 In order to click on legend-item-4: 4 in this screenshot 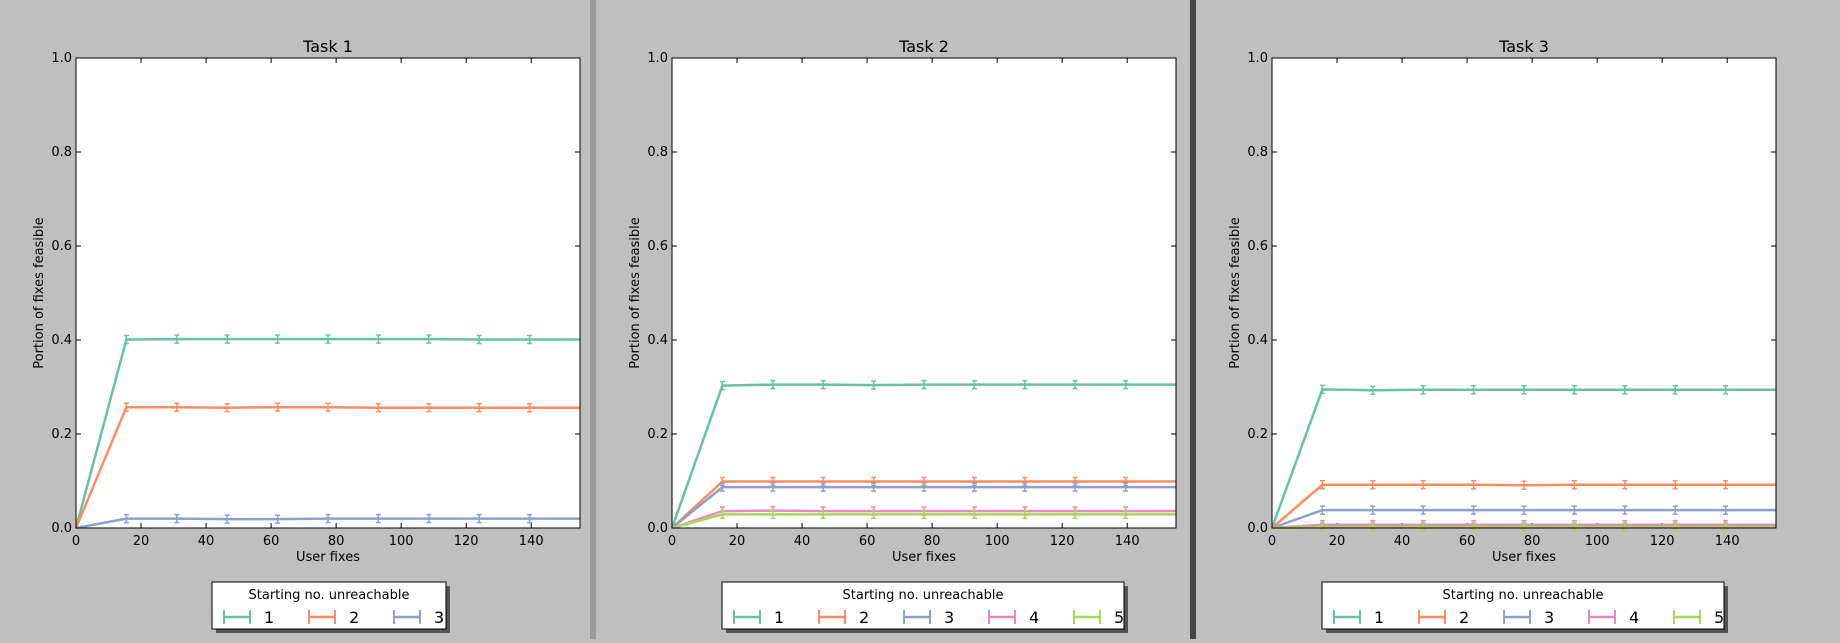, I will do `click(1613, 617)`.